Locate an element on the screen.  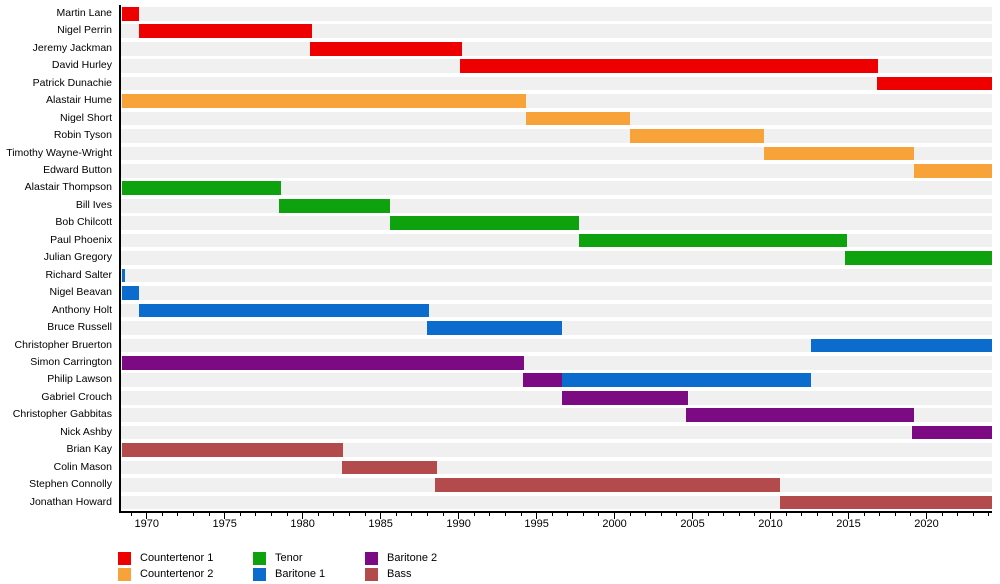
legend-label: Bass is located at coordinates (399, 574).